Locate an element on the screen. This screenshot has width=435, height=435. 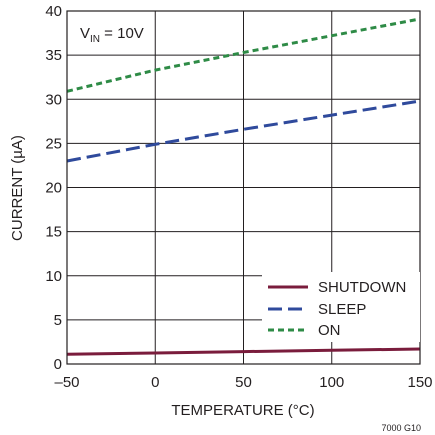
y-tick-label: 35 is located at coordinates (53, 55).